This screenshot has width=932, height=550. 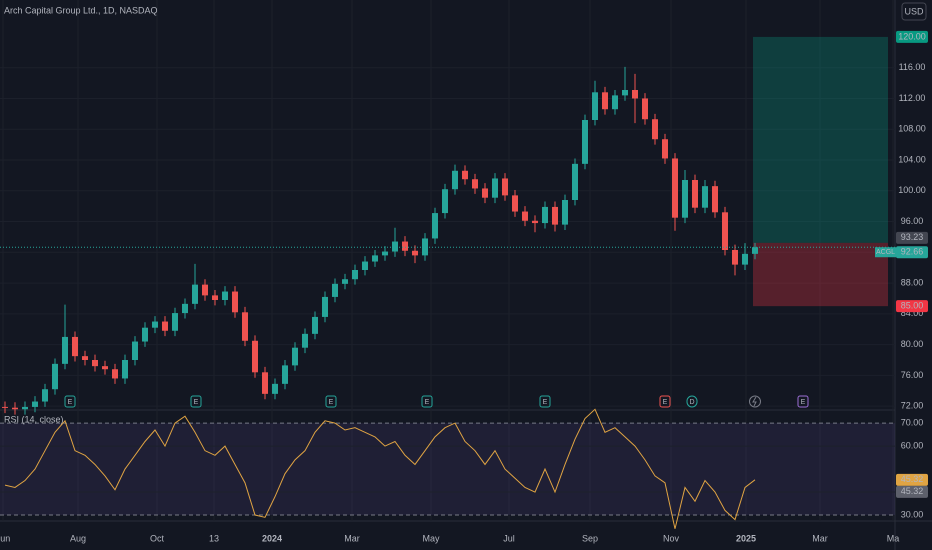 What do you see at coordinates (912, 306) in the screenshot?
I see `stop-label-bg` at bounding box center [912, 306].